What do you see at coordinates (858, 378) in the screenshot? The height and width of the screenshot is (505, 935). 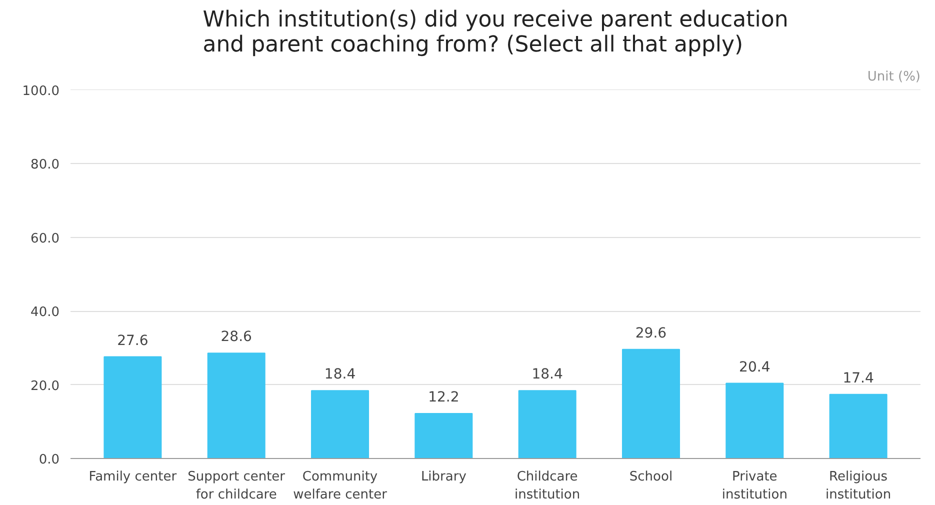 I see `data-label: 17.4` at bounding box center [858, 378].